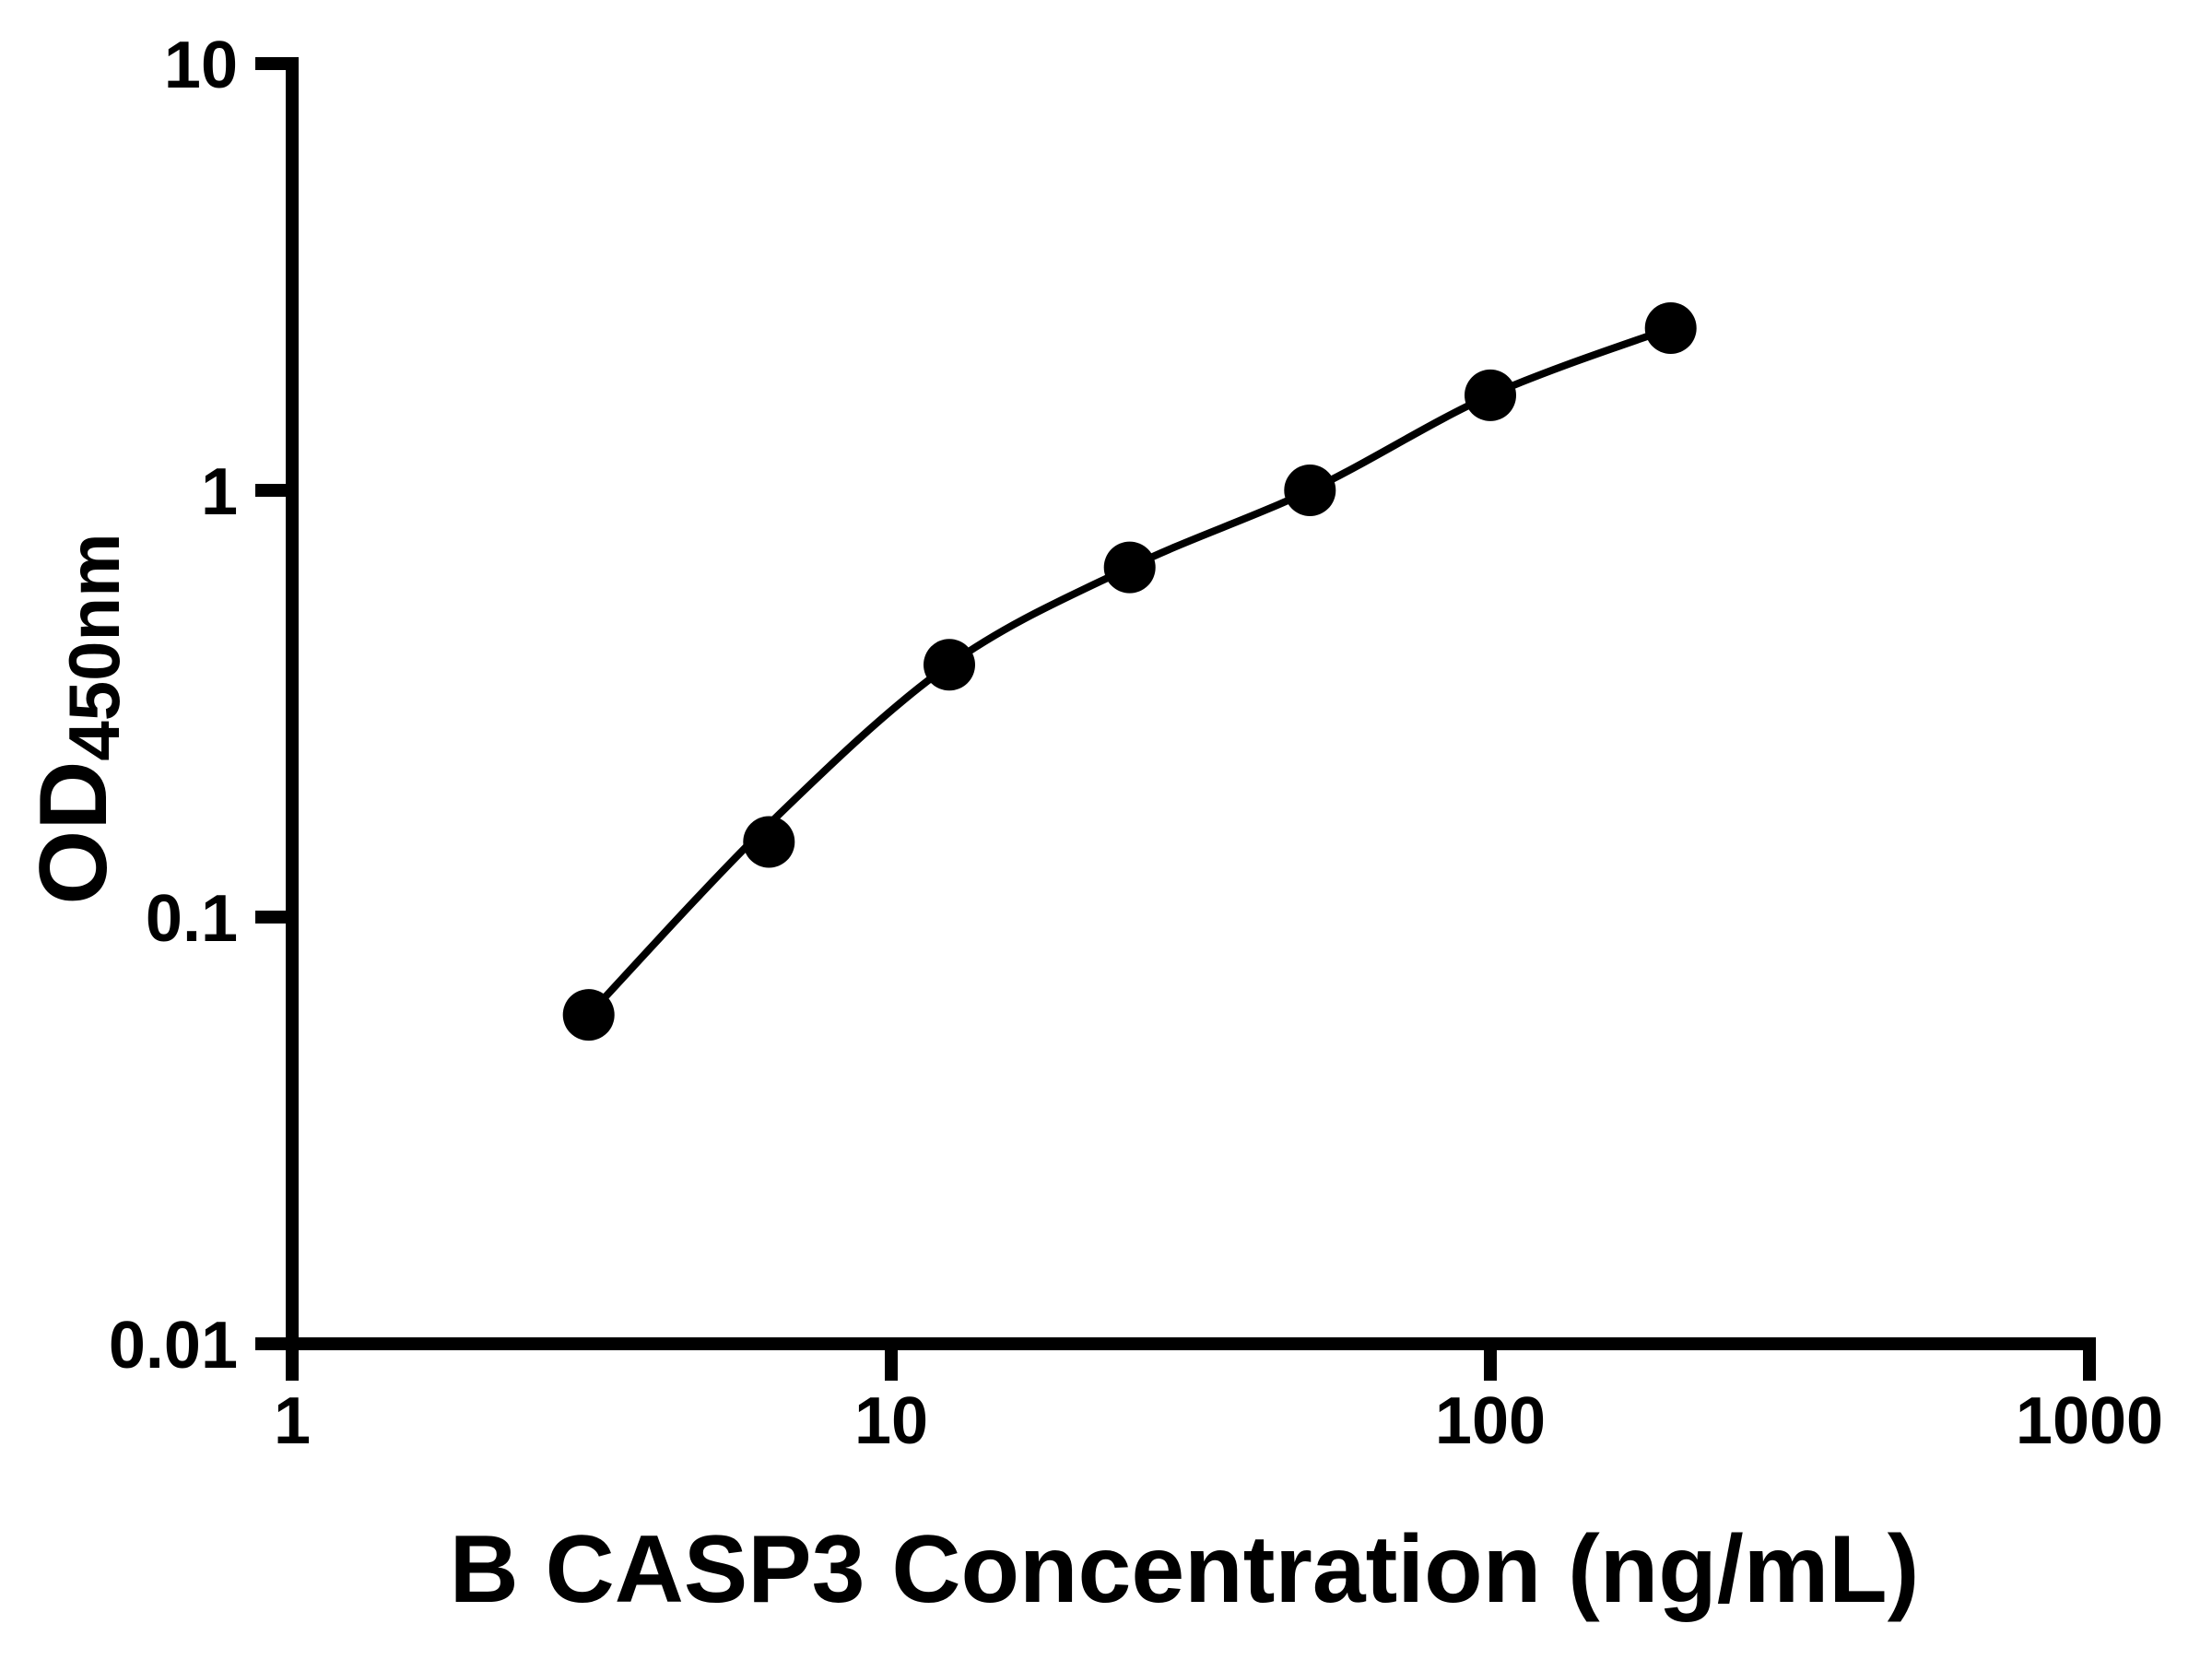  What do you see at coordinates (1191, 1362) in the screenshot?
I see `x-axis-ticks` at bounding box center [1191, 1362].